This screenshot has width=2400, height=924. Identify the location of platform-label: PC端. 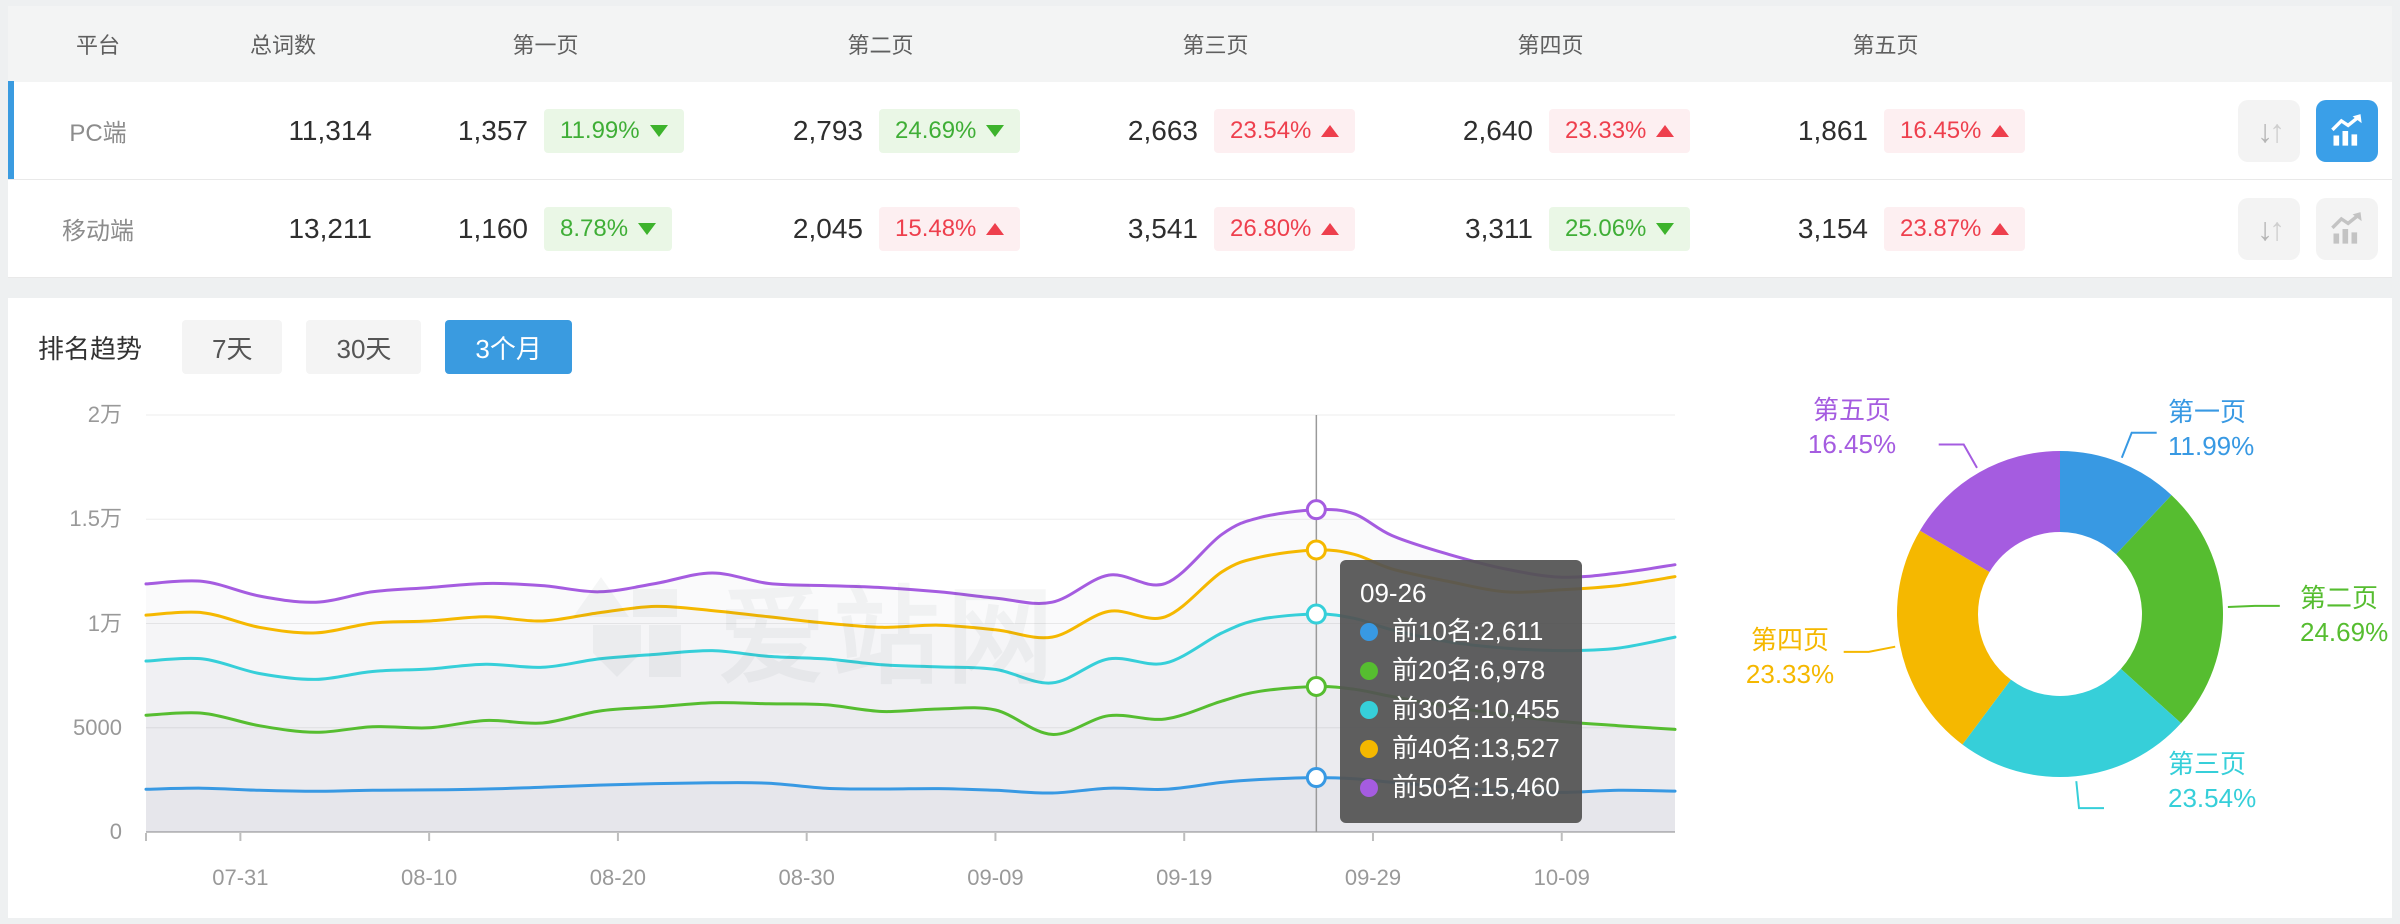
(98, 133).